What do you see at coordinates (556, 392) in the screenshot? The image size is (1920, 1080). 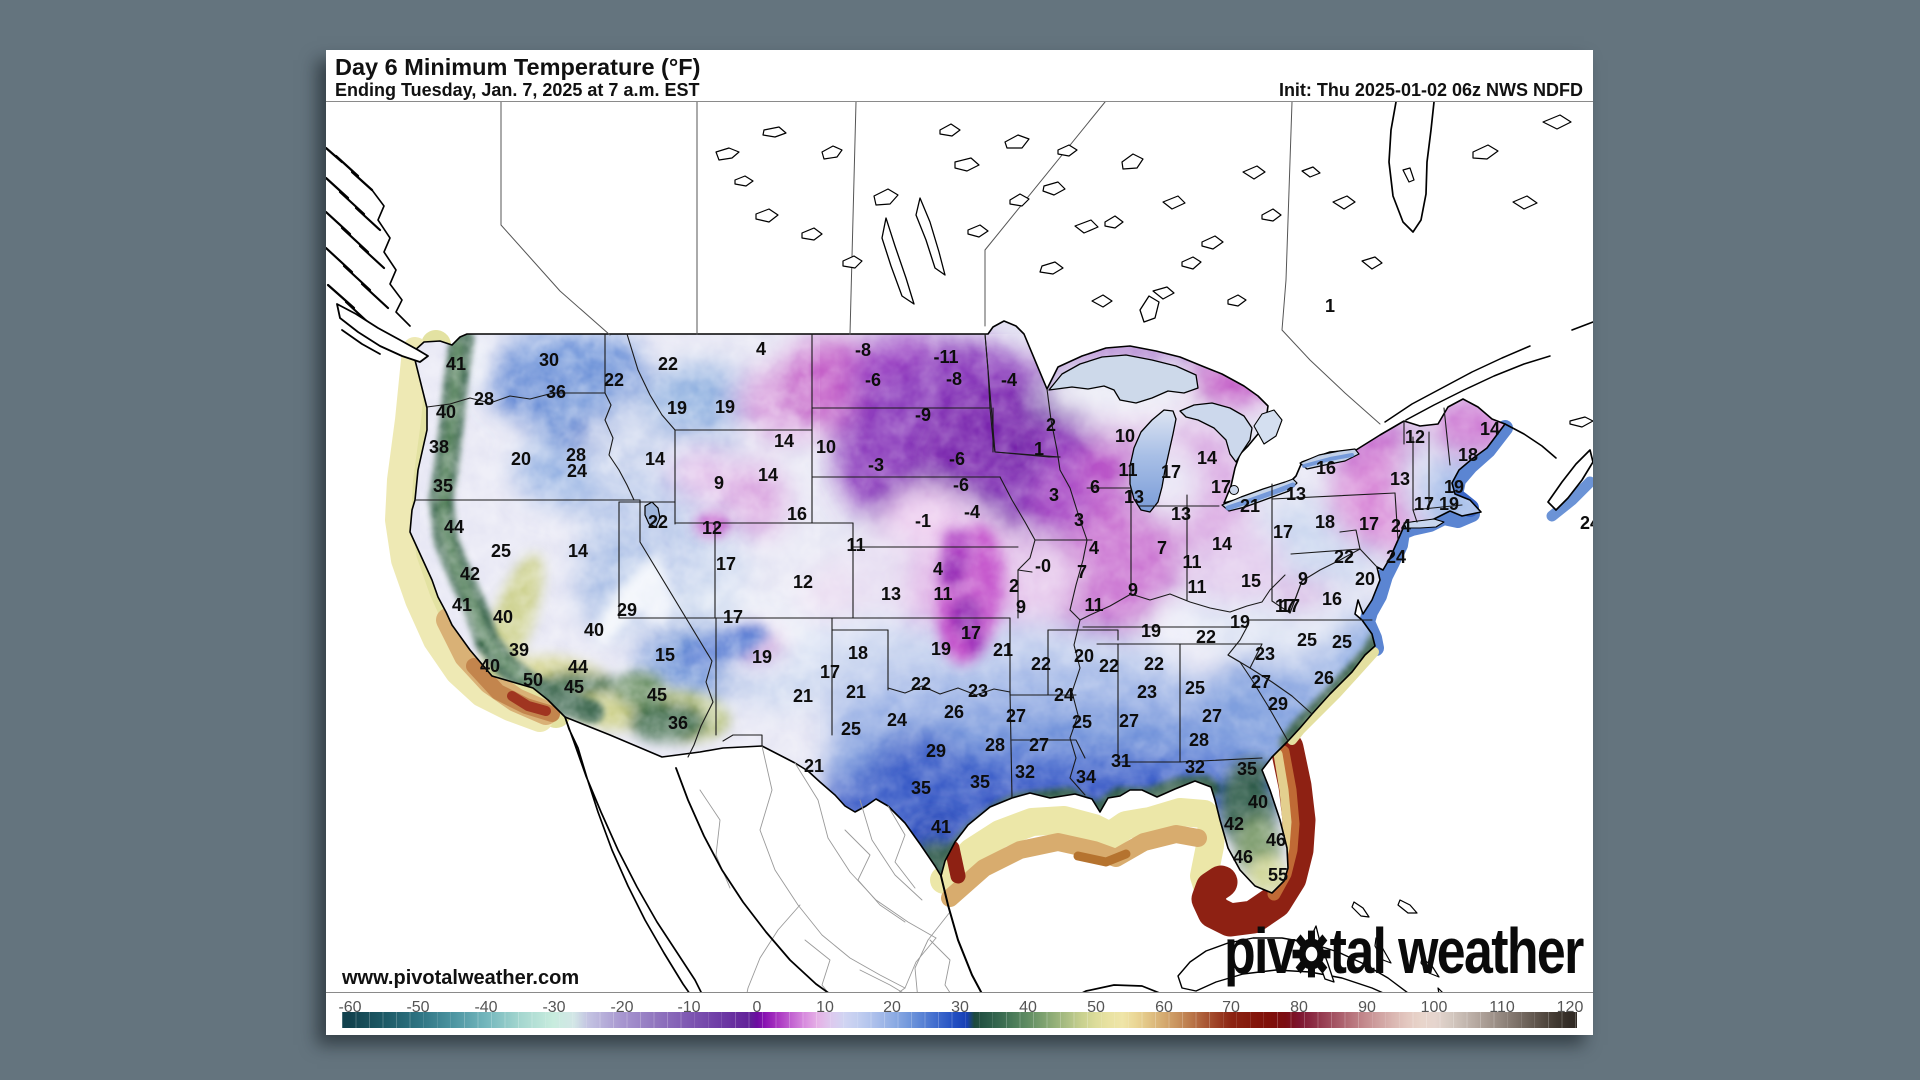 I see `svg-text: 36` at bounding box center [556, 392].